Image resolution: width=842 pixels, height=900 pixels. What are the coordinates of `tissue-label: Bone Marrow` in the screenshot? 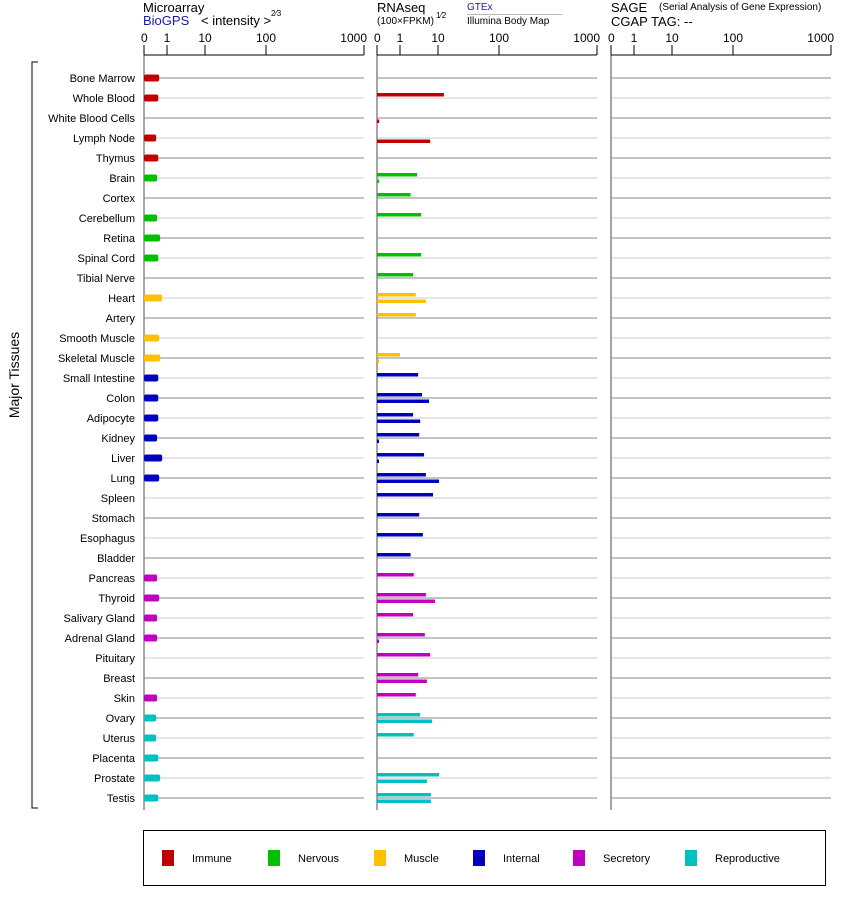 It's located at (102, 79).